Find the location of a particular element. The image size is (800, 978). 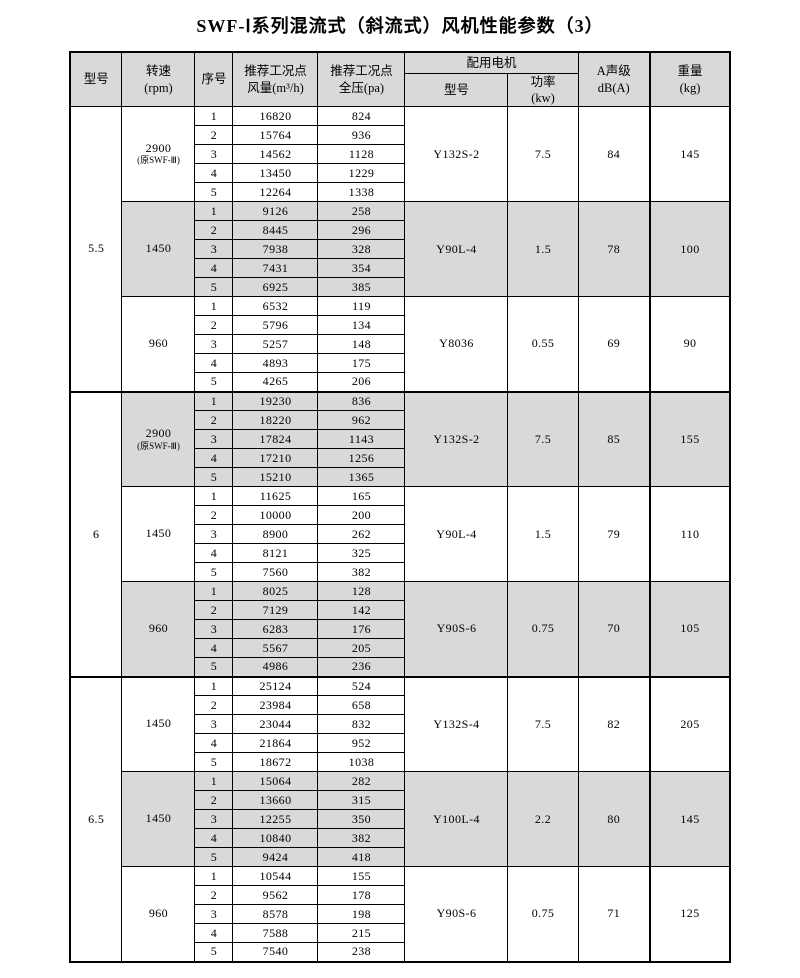

weight-cell: 155 is located at coordinates (690, 438).